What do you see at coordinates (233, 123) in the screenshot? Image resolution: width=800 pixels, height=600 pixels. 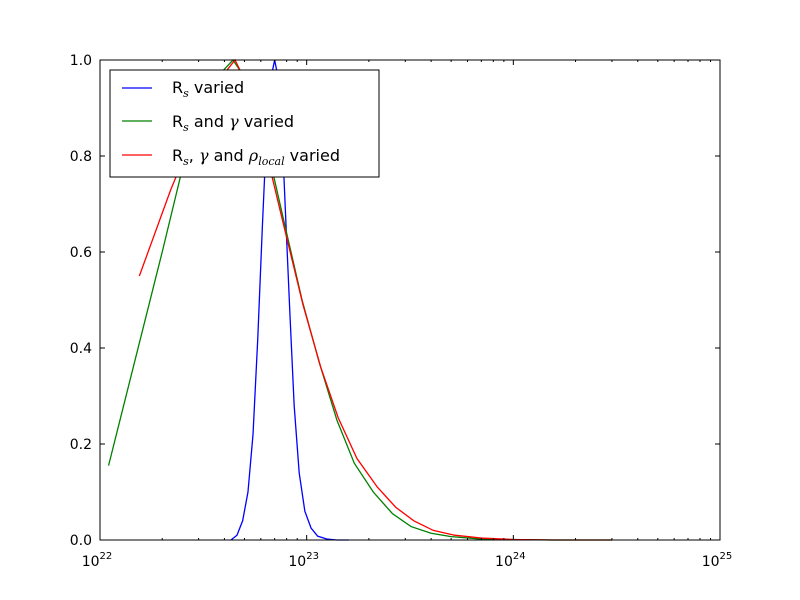 I see `legend-label-rs-gamma: Rs and γ varied` at bounding box center [233, 123].